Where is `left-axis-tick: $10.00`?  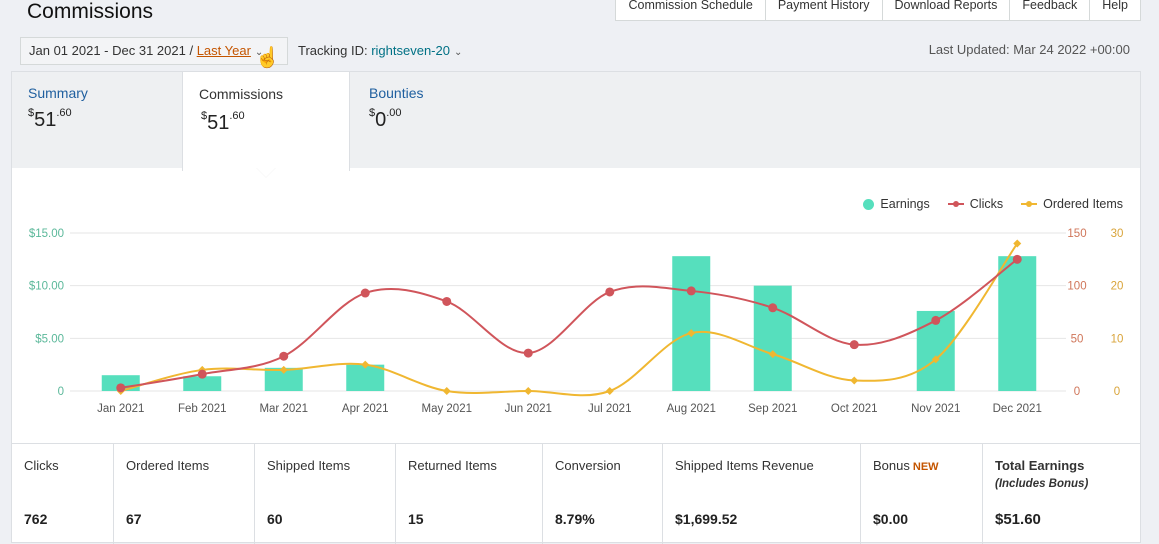 left-axis-tick: $10.00 is located at coordinates (46, 287).